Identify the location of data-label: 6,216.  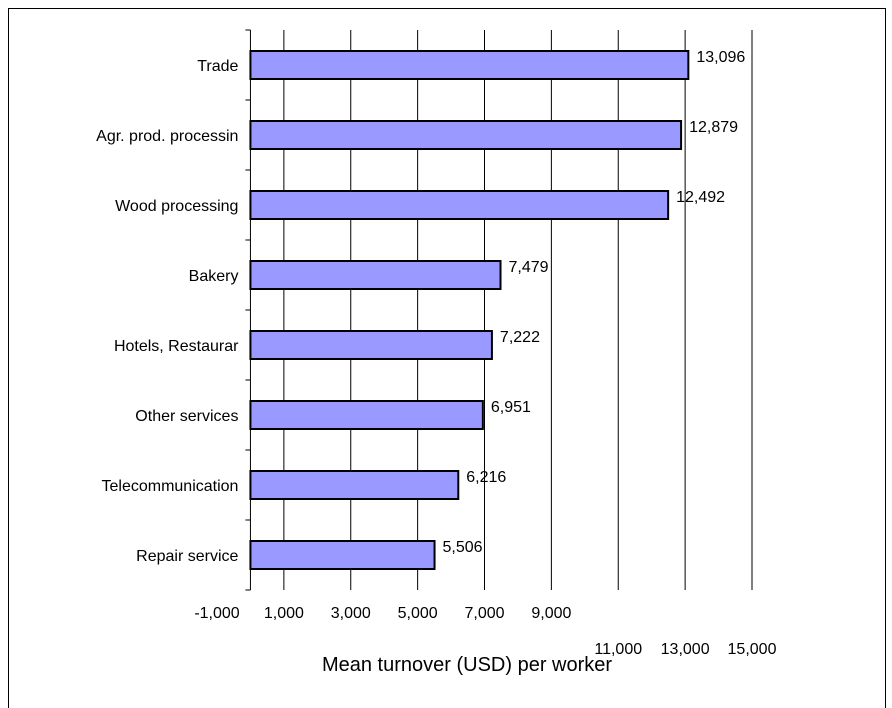
(486, 477).